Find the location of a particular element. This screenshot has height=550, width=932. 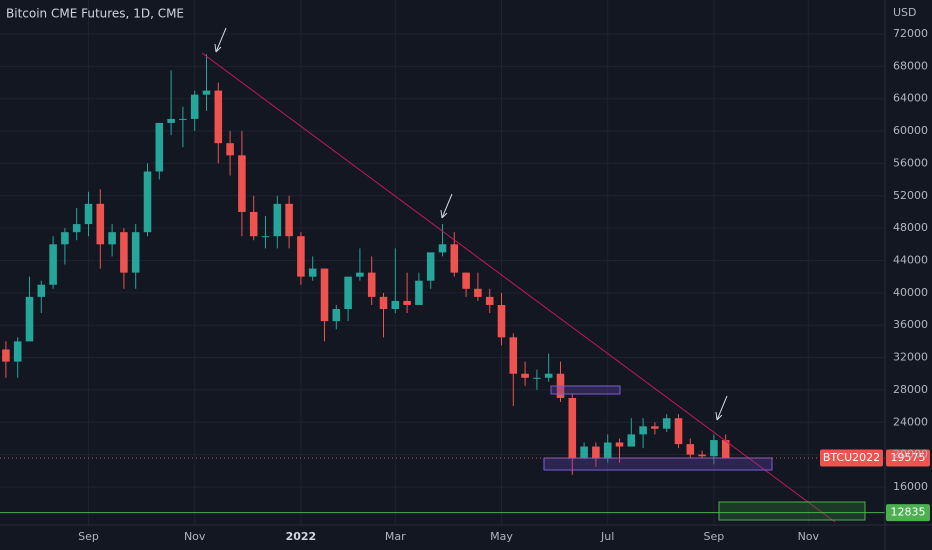

y-tick-label: 36000 is located at coordinates (910, 324).